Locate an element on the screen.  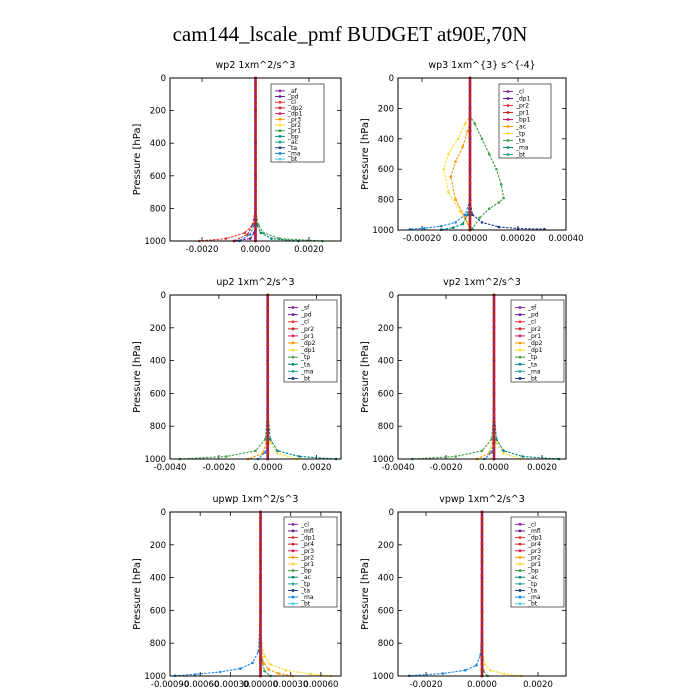
legend-label: _ac is located at coordinates (520, 127).